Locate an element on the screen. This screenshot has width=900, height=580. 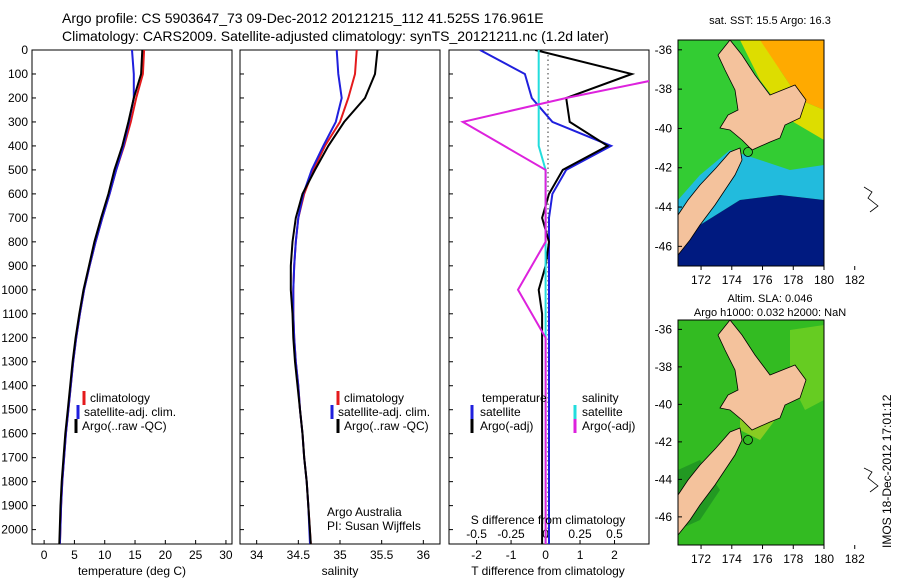
sla-map is located at coordinates (751, 432).